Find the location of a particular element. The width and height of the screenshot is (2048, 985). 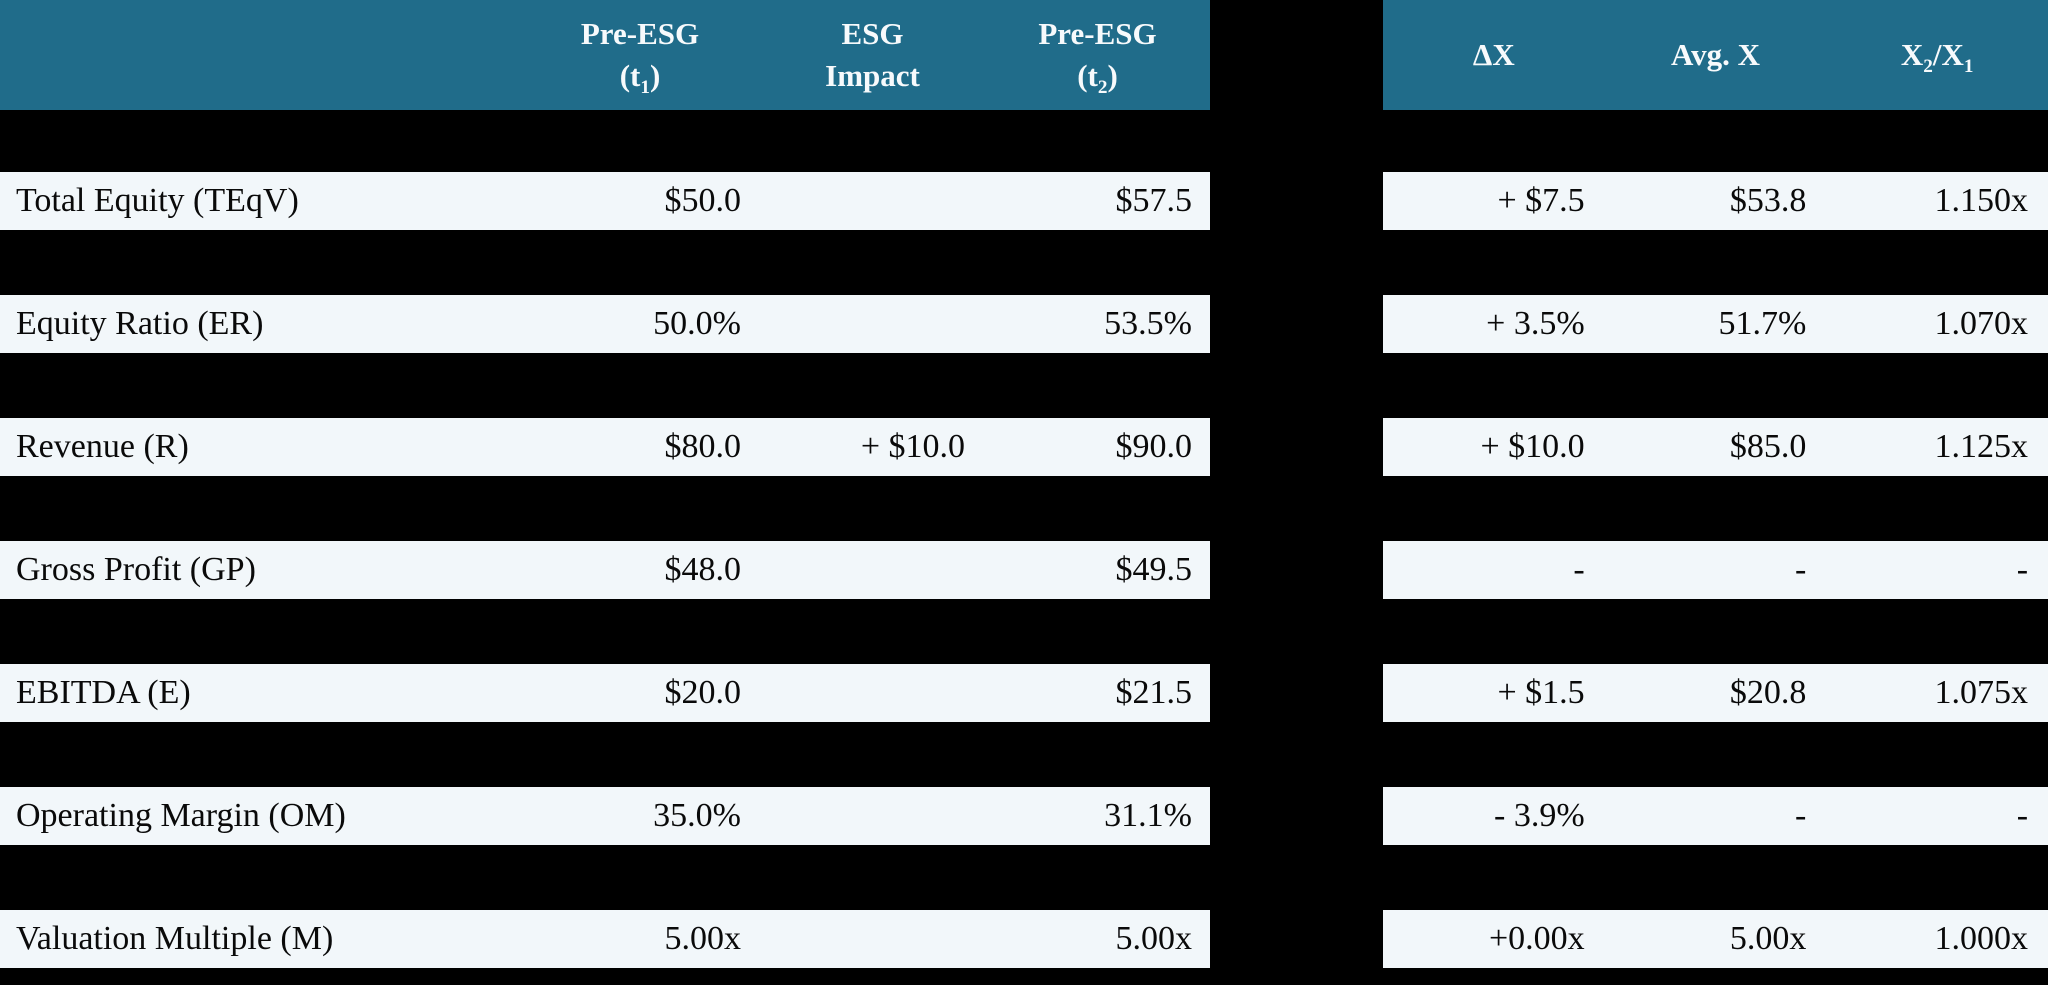

column-header-x2-over-x1: X2/X1 is located at coordinates (1937, 55).